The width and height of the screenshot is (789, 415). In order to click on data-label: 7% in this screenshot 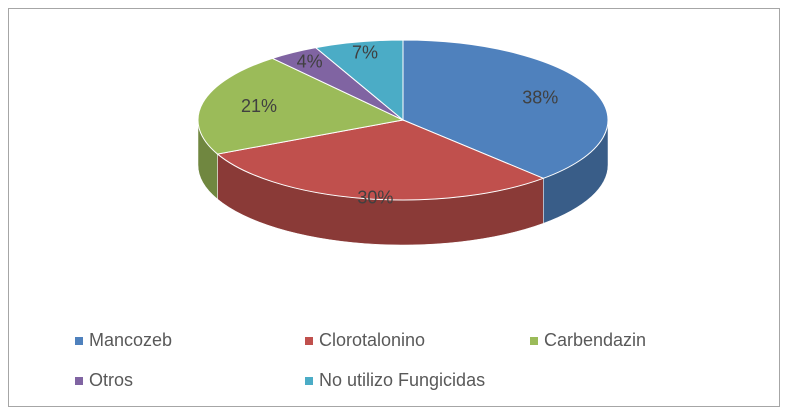, I will do `click(365, 52)`.